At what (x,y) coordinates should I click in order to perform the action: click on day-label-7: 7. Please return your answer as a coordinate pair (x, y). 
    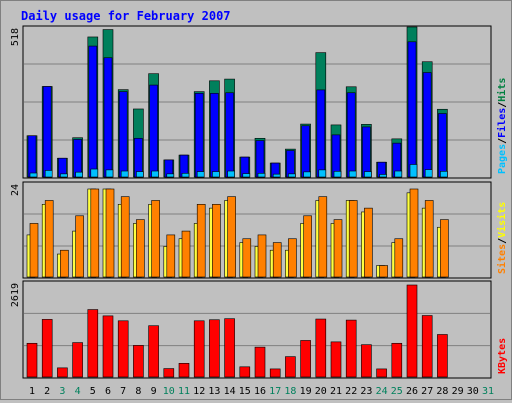
    Looking at the image, I should click on (123, 391).